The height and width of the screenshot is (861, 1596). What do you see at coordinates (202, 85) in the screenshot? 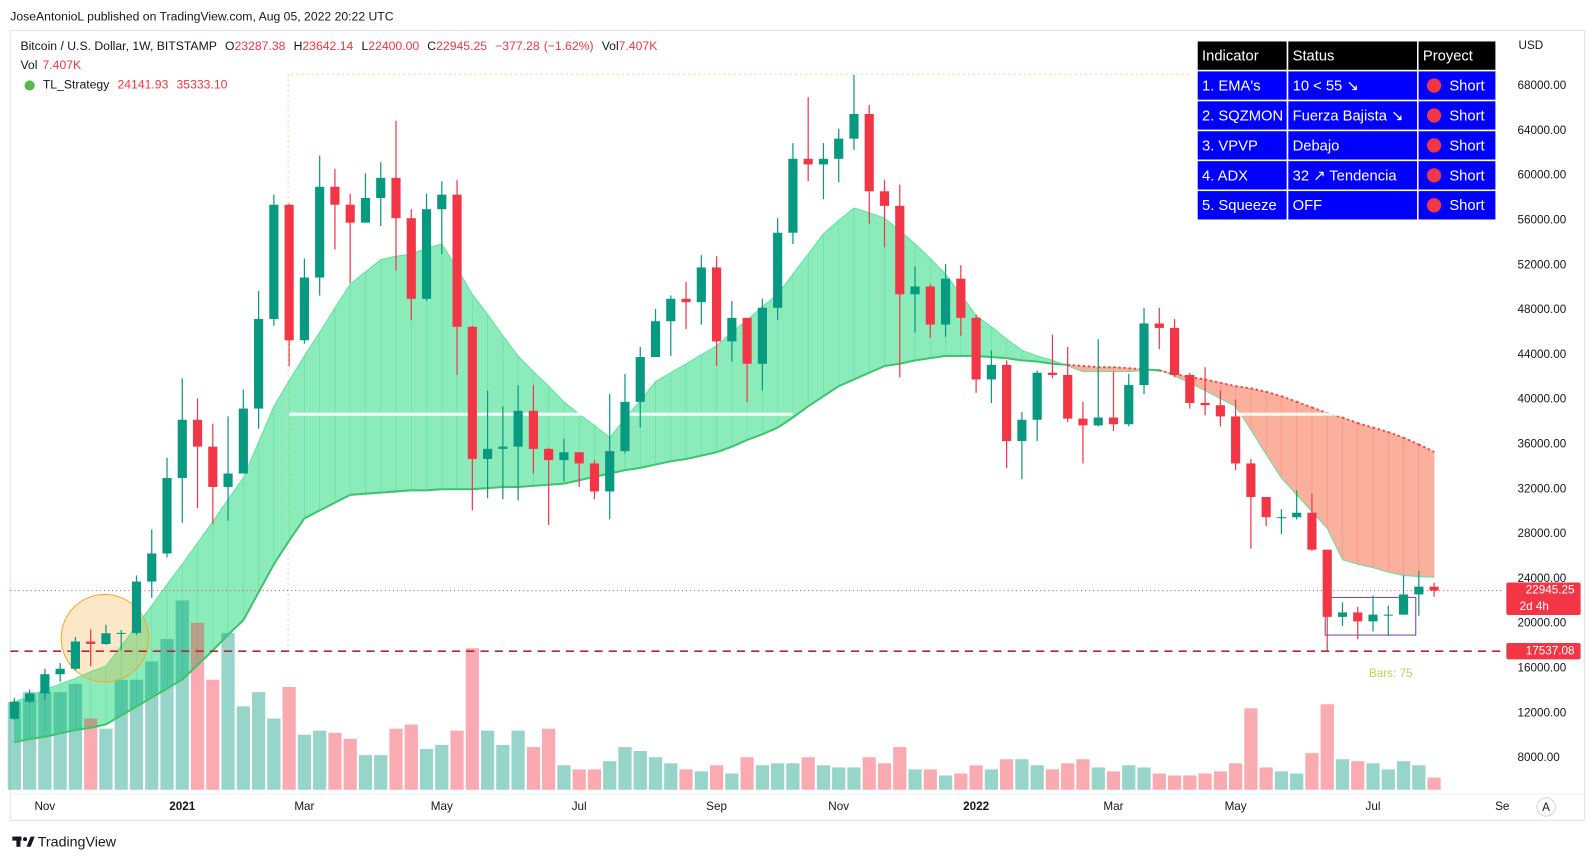
I see `indicator-value: 35333.10` at bounding box center [202, 85].